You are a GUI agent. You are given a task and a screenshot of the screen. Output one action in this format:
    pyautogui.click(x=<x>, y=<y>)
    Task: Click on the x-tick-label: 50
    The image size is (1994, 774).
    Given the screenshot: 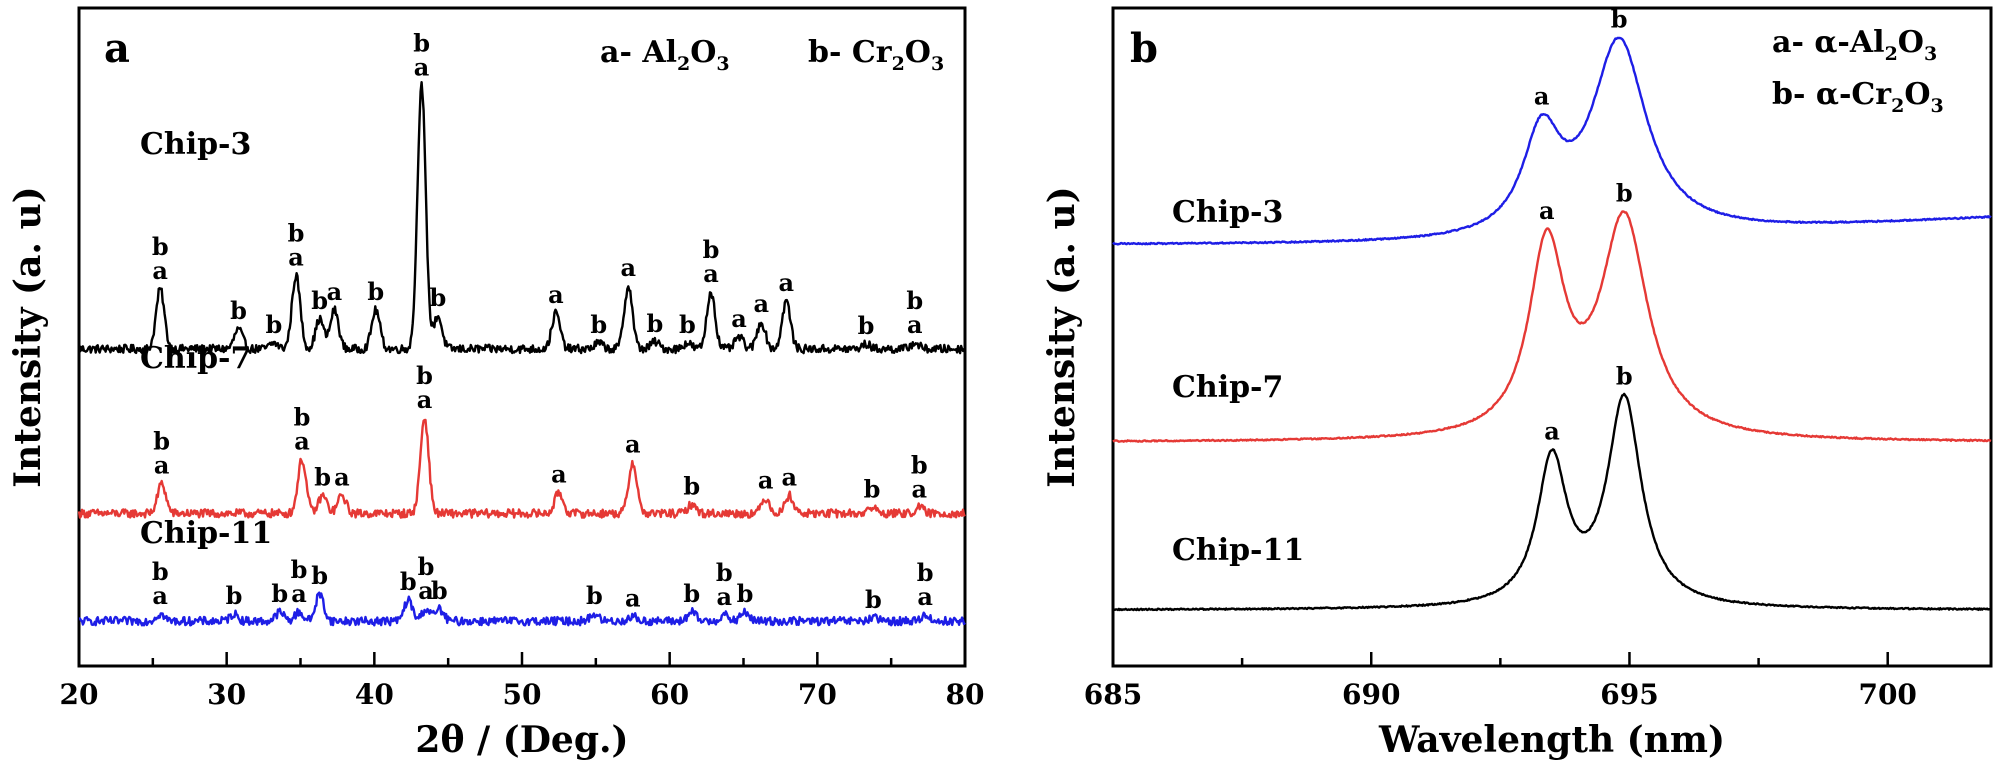 What is the action you would take?
    pyautogui.click(x=522, y=694)
    